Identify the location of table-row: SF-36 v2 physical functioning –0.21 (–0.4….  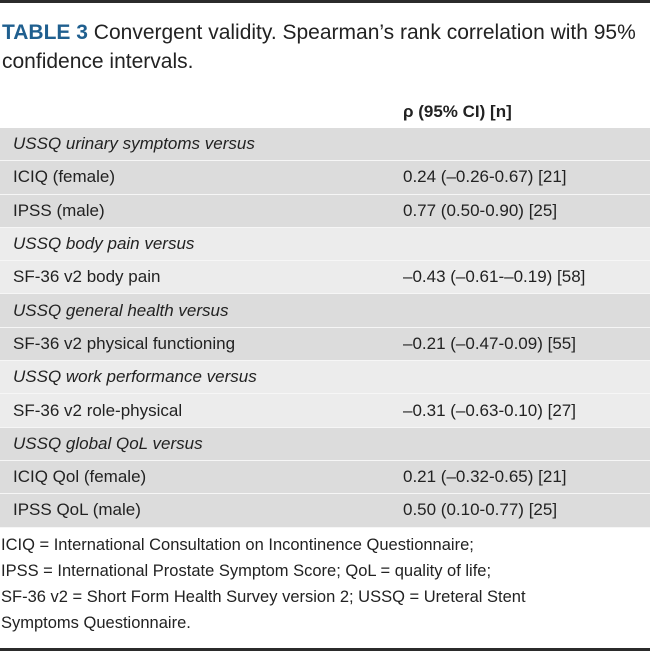
(325, 344).